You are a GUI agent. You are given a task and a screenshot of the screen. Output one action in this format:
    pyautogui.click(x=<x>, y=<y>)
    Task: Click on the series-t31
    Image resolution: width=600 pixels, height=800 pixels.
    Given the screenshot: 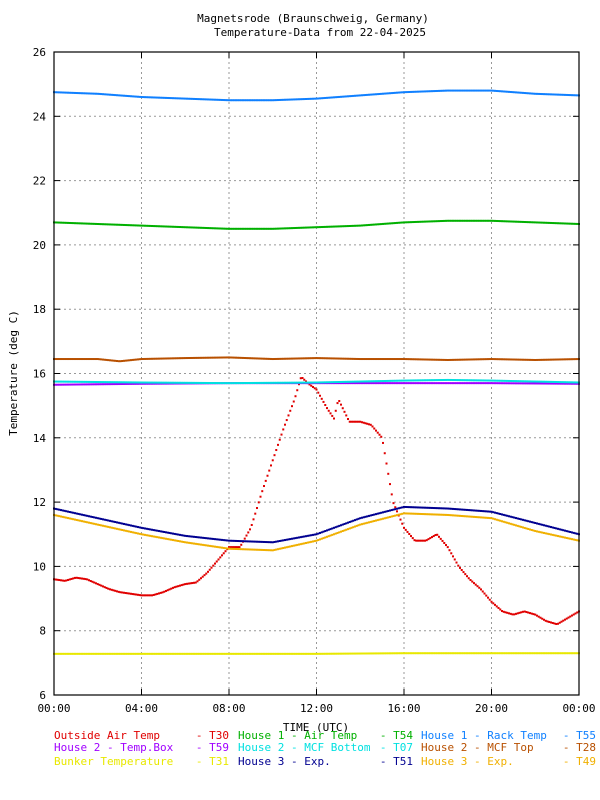 What is the action you would take?
    pyautogui.click(x=316, y=653)
    